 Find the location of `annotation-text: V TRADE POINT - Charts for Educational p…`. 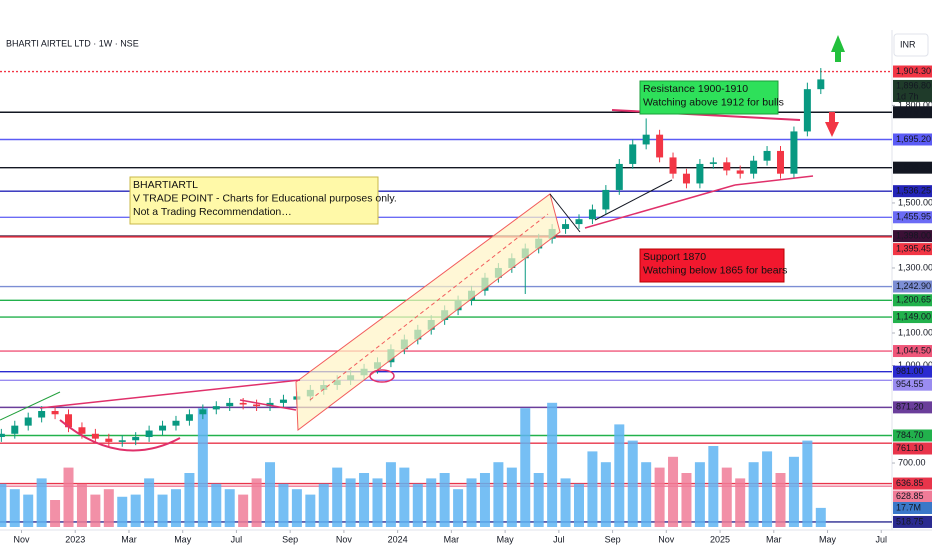

annotation-text: V TRADE POINT - Charts for Educational p… is located at coordinates (265, 198).